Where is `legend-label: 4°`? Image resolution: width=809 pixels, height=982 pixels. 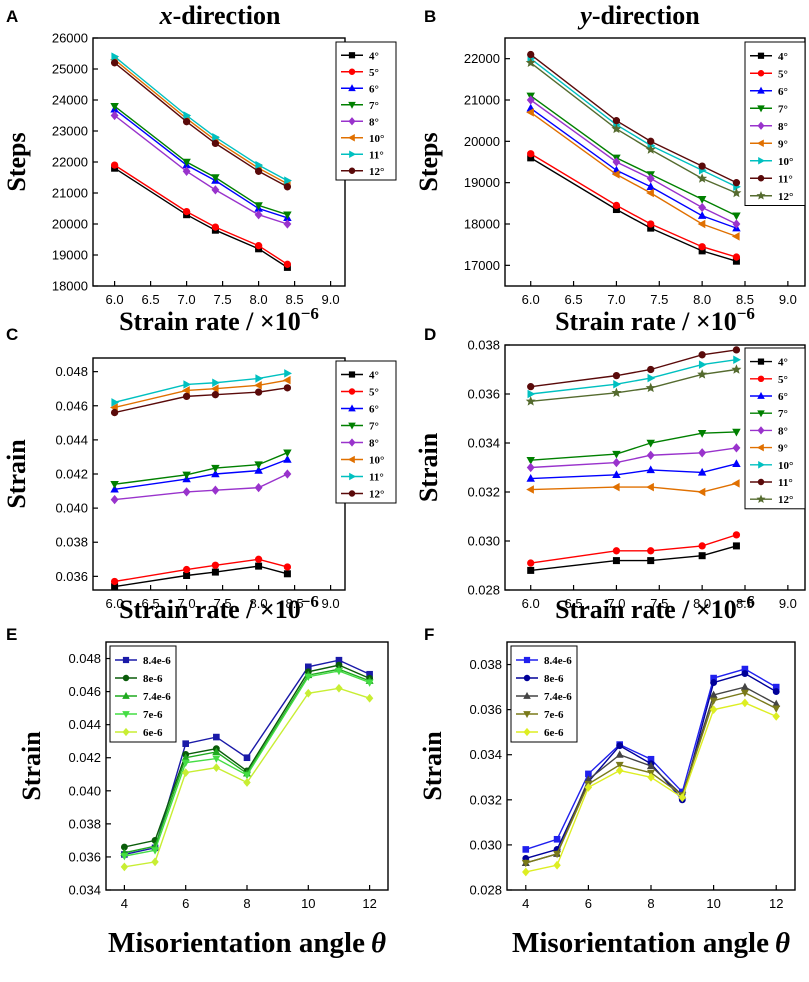
legend-label: 4° is located at coordinates (374, 56).